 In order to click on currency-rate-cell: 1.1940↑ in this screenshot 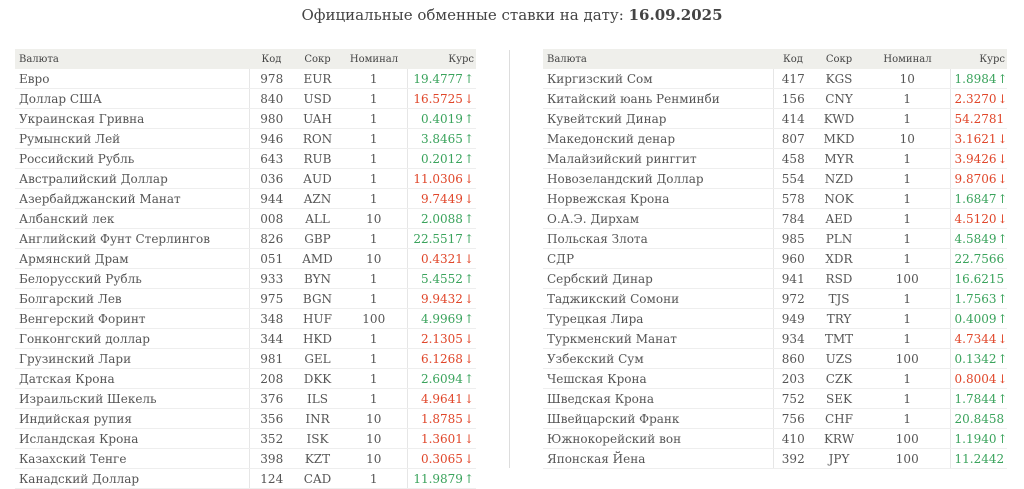, I will do `click(978, 438)`.